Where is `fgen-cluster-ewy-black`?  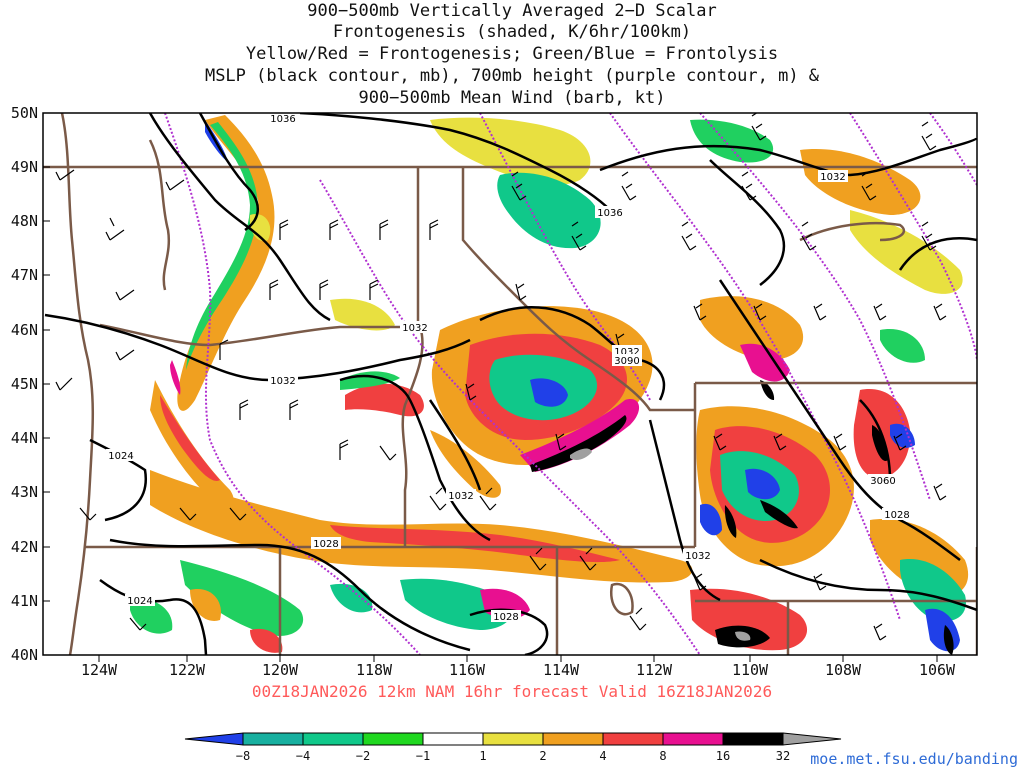
fgen-cluster-ewy-black is located at coordinates (880, 443).